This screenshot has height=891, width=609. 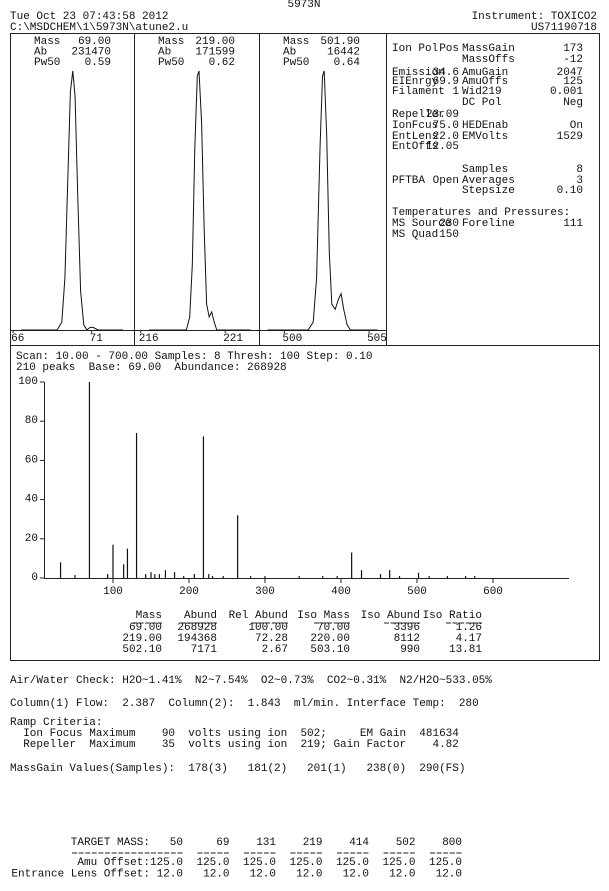 What do you see at coordinates (415, 137) in the screenshot?
I see `param-label: EntLens` at bounding box center [415, 137].